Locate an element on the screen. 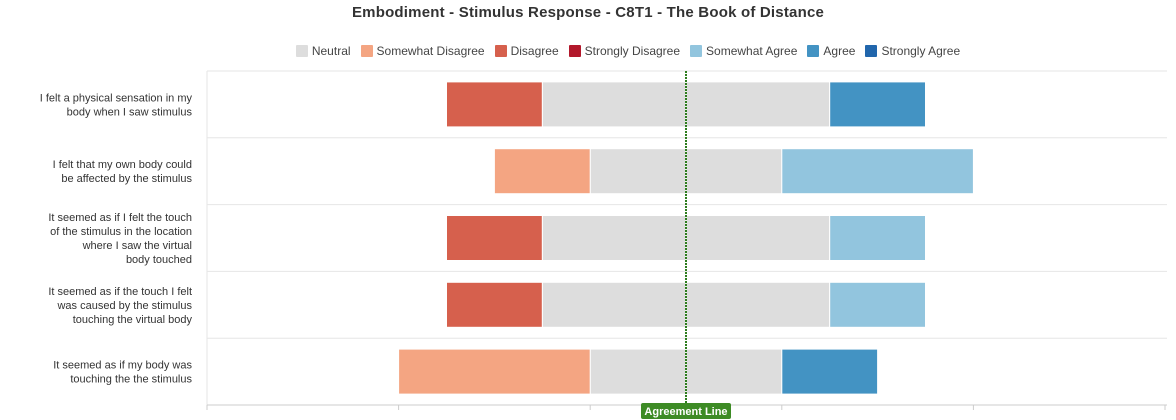  legend-label: Strongly Disagree is located at coordinates (632, 51).